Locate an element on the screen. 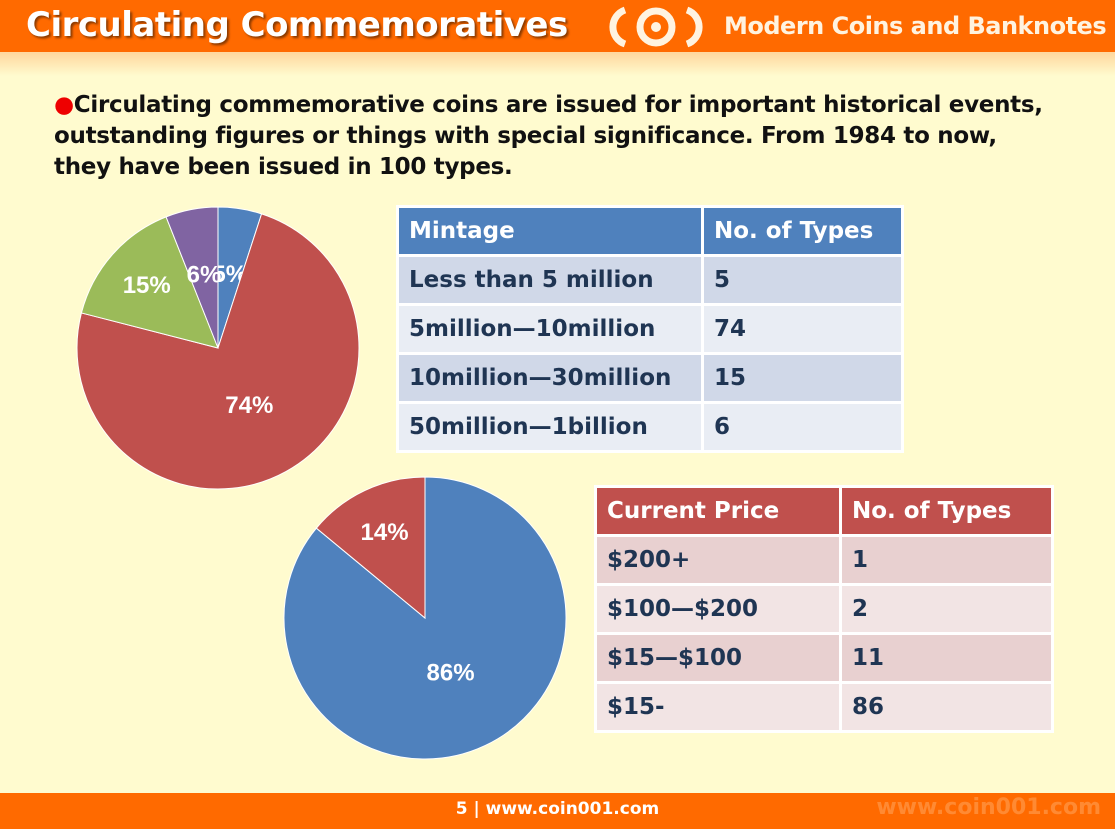 The image size is (1115, 829). table-row: 10million—30million 15 is located at coordinates (650, 378).